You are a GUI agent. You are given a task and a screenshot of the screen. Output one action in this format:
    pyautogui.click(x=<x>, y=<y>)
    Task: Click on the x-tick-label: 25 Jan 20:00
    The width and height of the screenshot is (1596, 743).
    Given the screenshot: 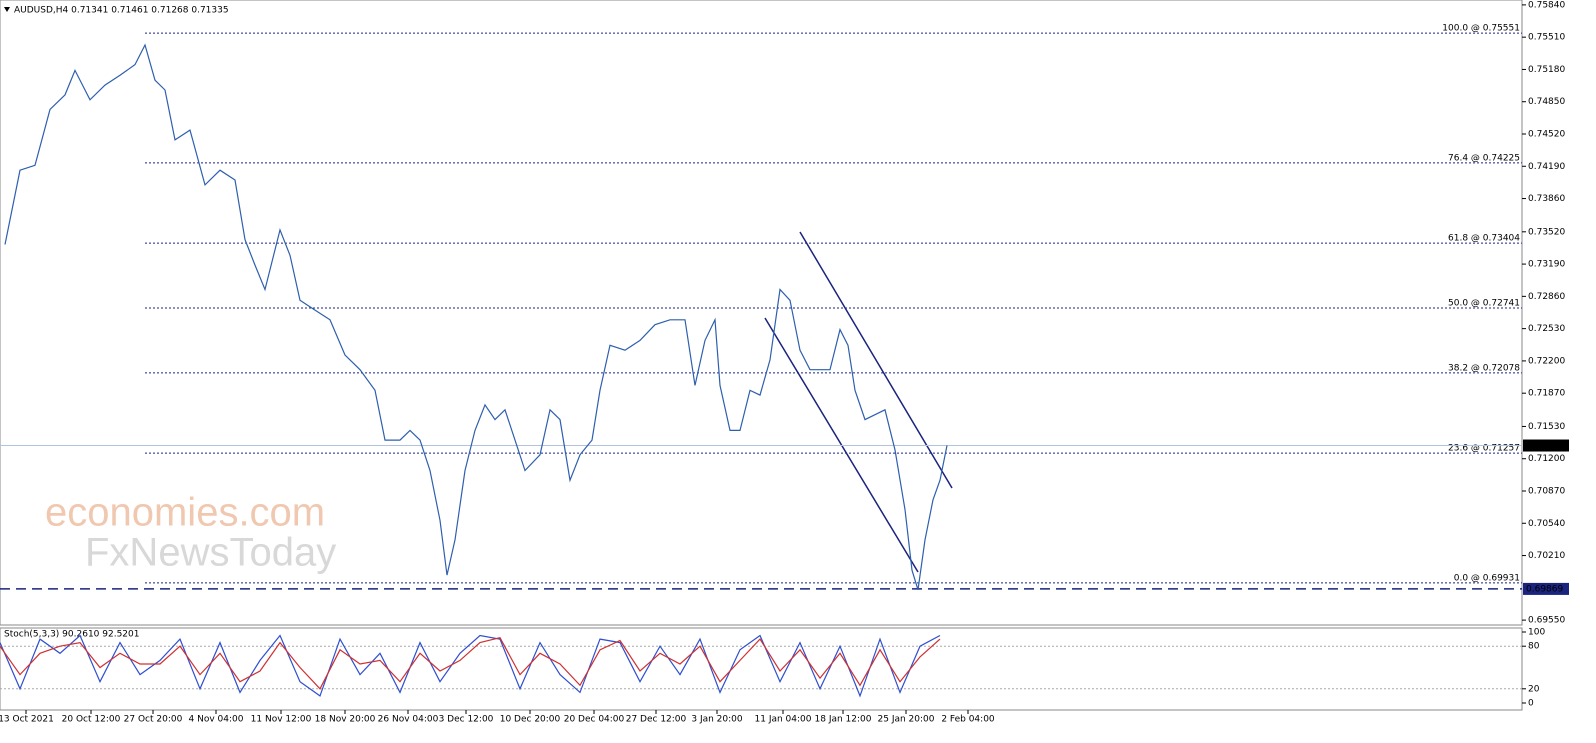 What is the action you would take?
    pyautogui.click(x=906, y=720)
    